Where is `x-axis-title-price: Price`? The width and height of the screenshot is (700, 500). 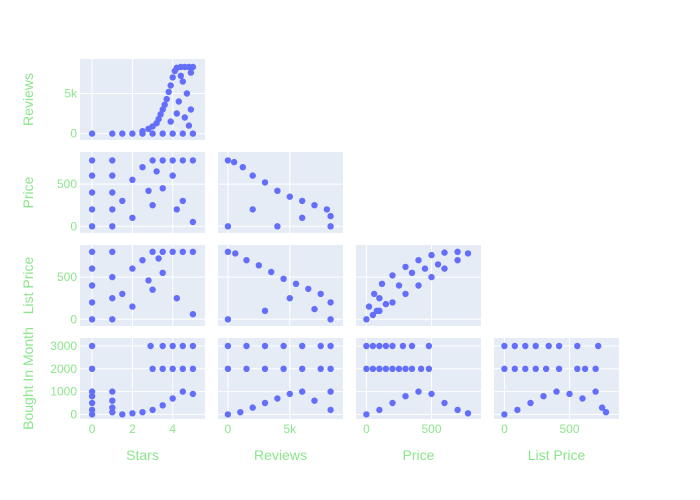 x-axis-title-price: Price is located at coordinates (419, 455).